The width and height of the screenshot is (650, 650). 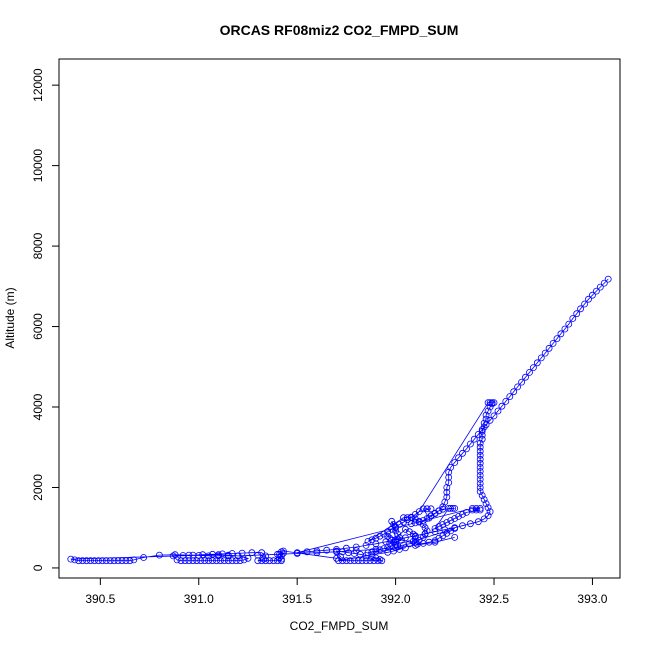 I want to click on x-tick-label: 392.0, so click(x=396, y=599).